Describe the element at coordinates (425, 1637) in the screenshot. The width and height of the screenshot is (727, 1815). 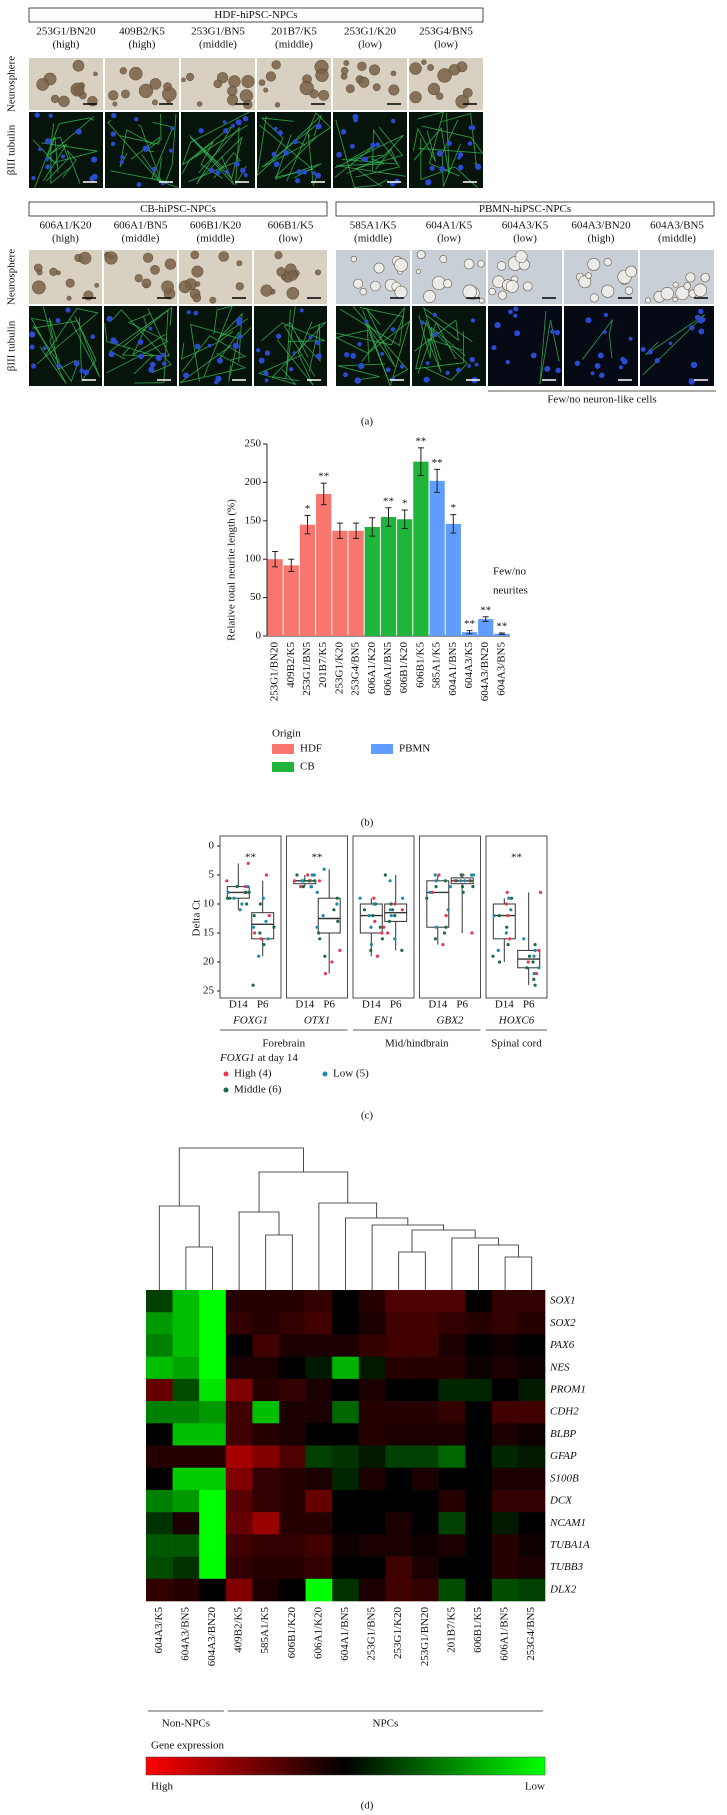
I see `column-label: 253G1/BN20` at that location.